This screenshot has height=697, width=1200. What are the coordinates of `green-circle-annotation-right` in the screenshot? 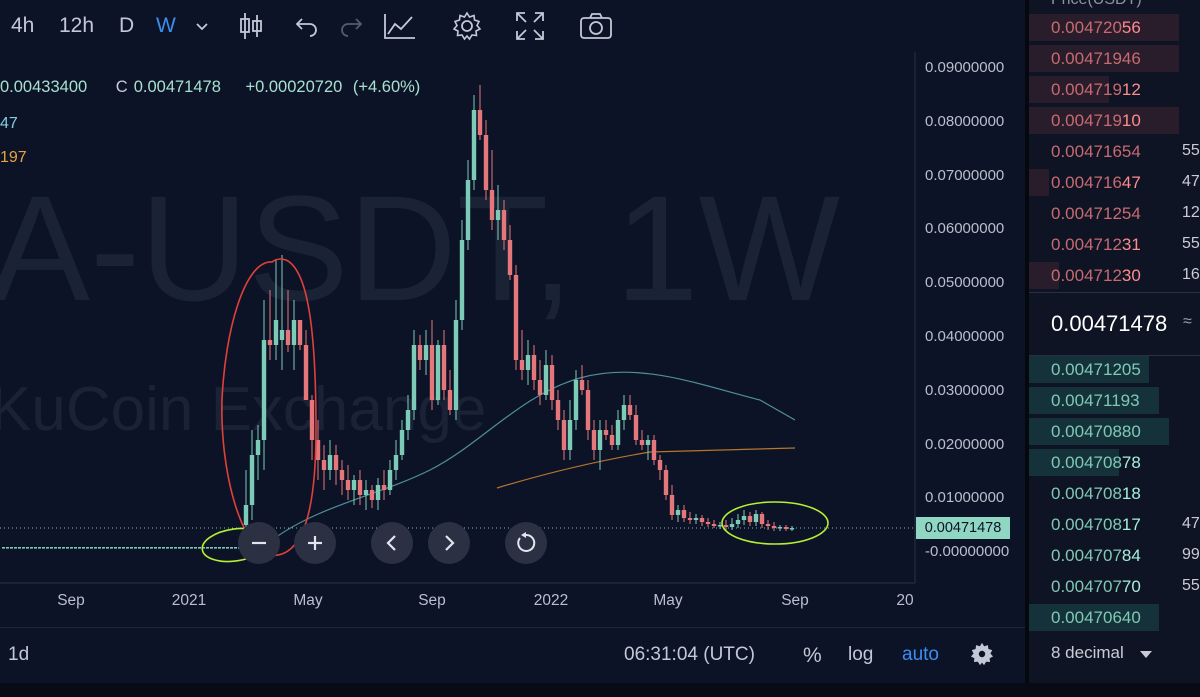 It's located at (775, 523).